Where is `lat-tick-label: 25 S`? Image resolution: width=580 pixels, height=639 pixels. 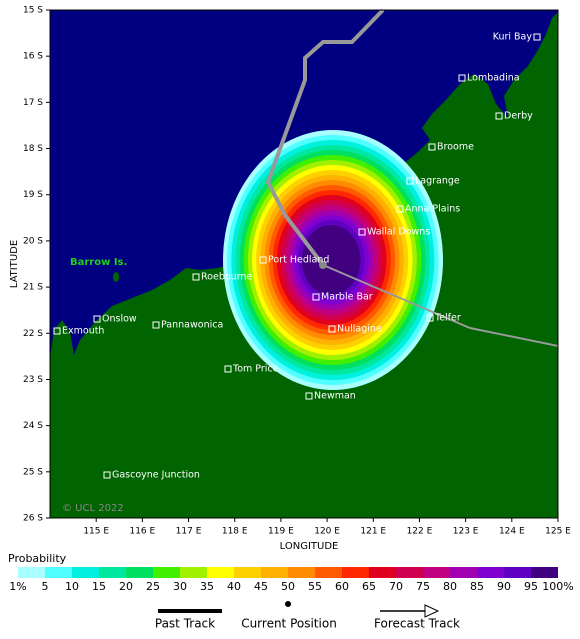 lat-tick-label: 25 S is located at coordinates (33, 472).